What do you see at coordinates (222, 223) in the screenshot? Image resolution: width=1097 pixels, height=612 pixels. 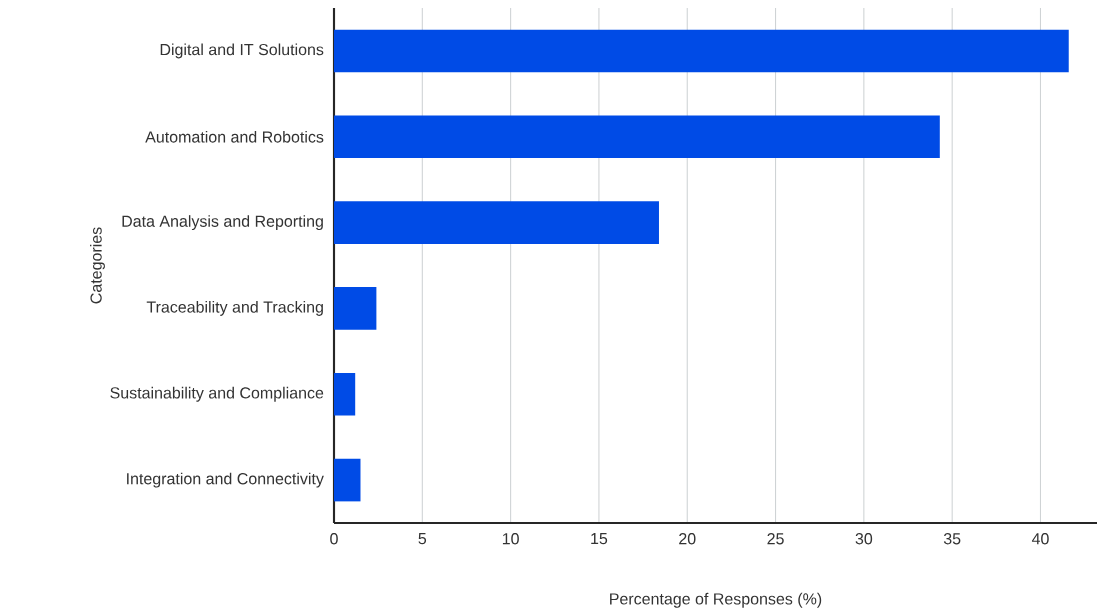 I see `y-tick-label: Data Analysis and Reporting` at bounding box center [222, 223].